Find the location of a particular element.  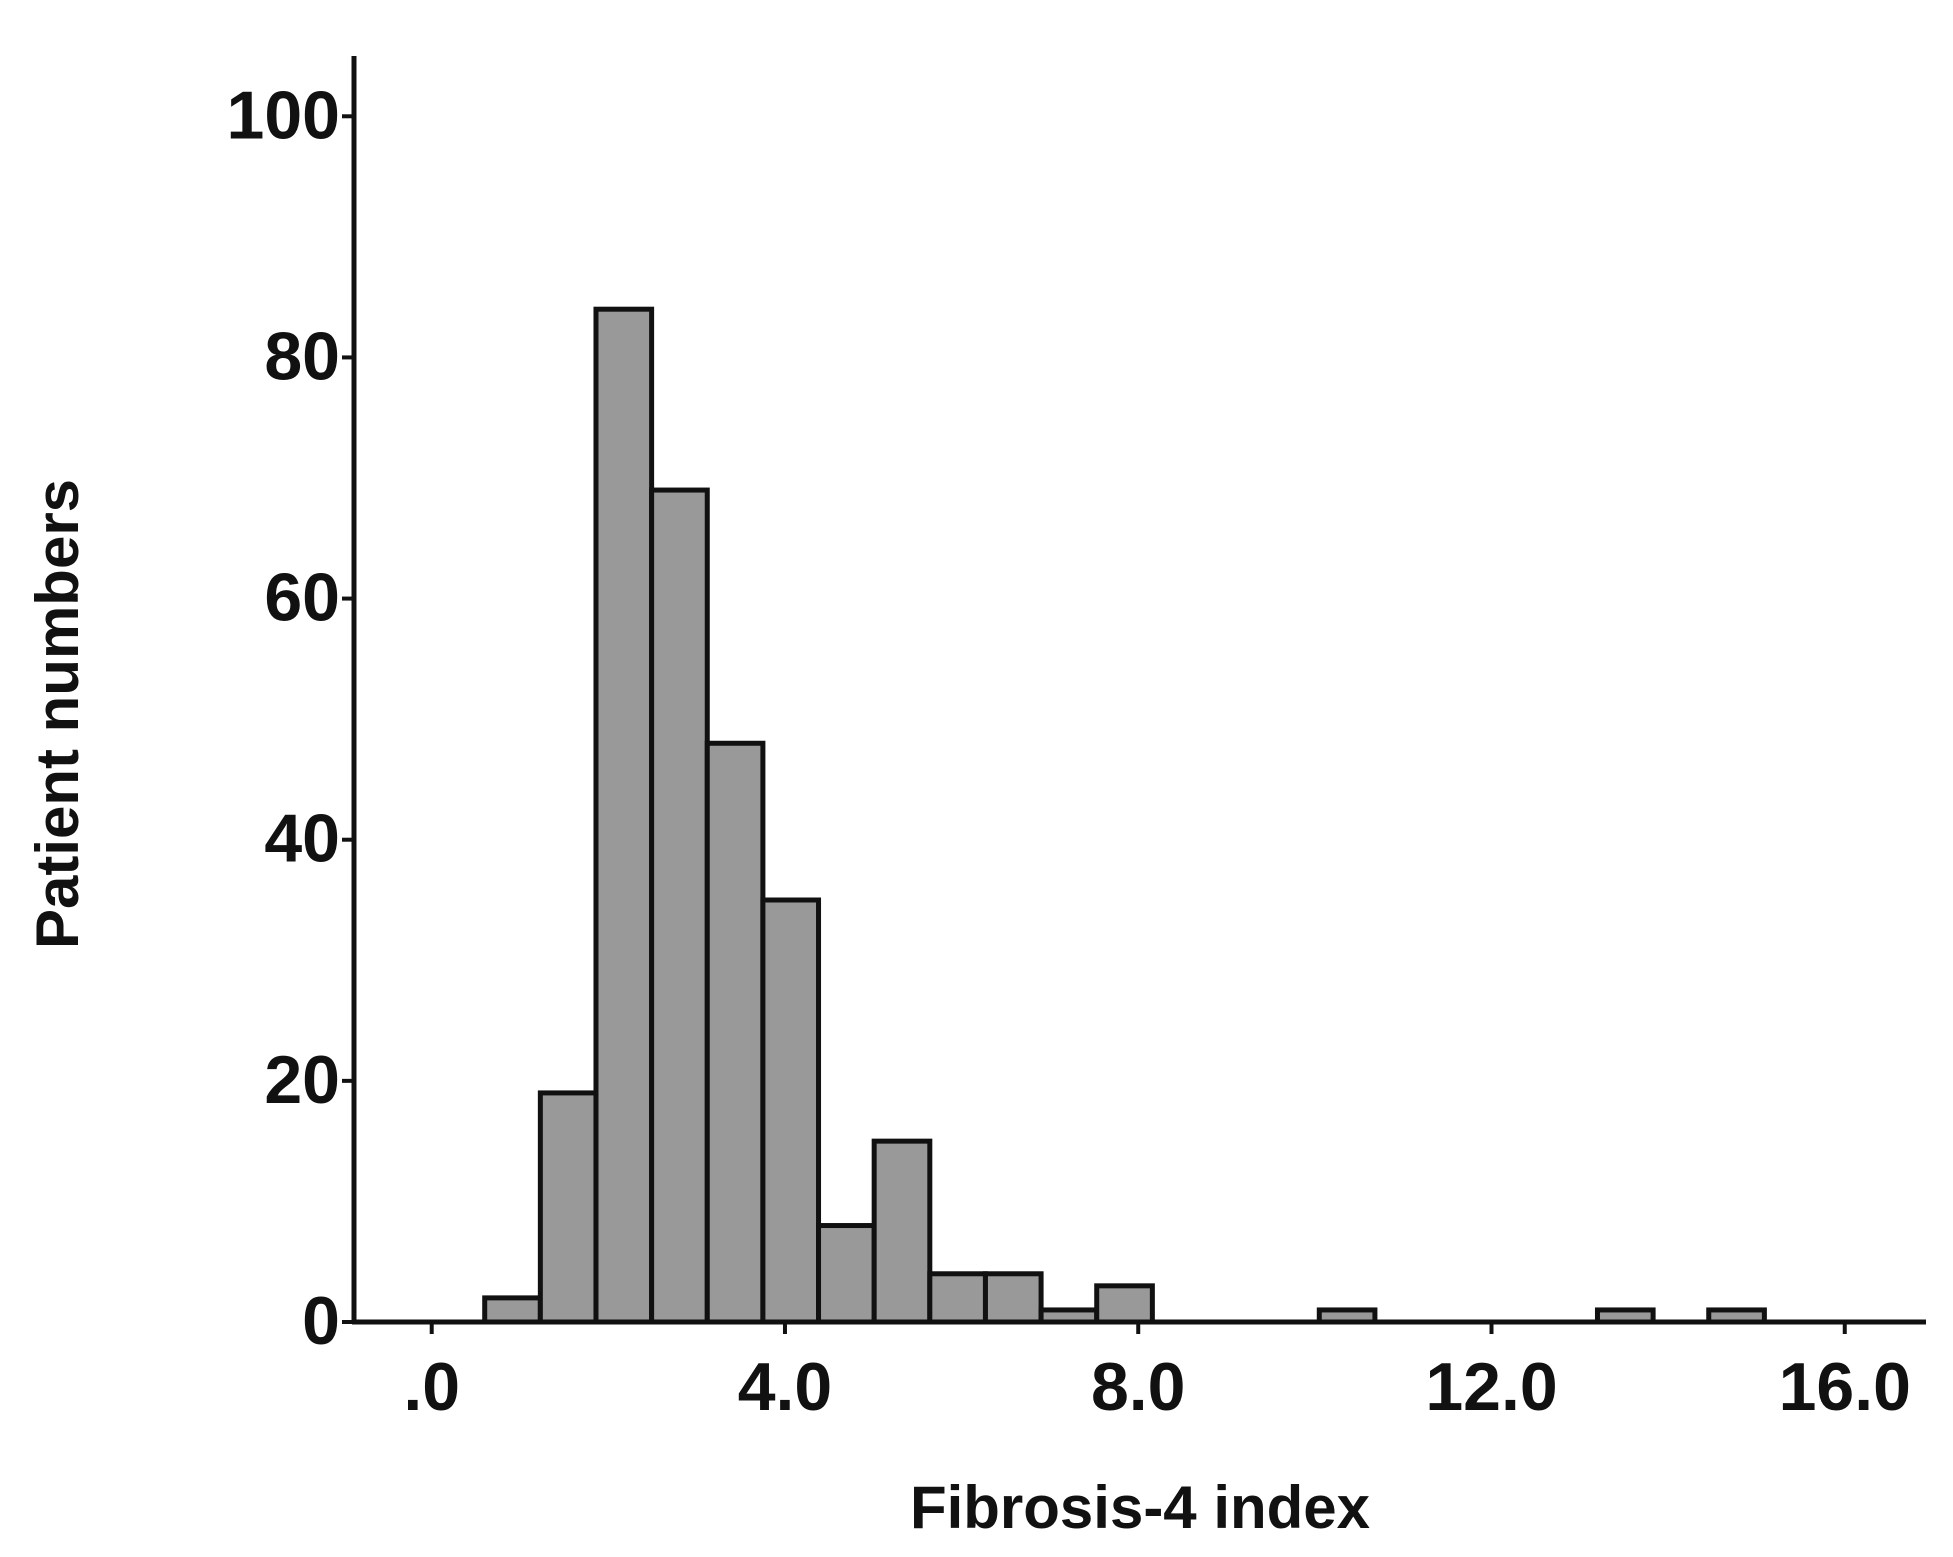

y-axis-title: Patient numbers is located at coordinates (57, 714).